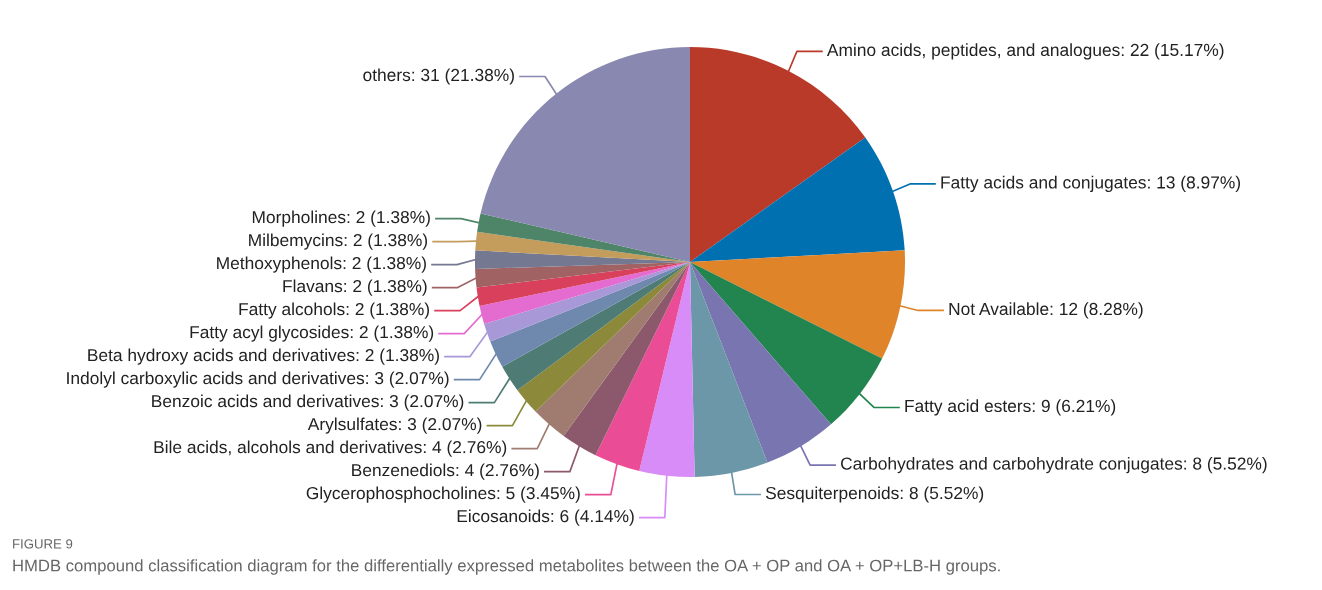  I want to click on slice-label: Arylsulfates: 3 (2.07%), so click(394, 425).